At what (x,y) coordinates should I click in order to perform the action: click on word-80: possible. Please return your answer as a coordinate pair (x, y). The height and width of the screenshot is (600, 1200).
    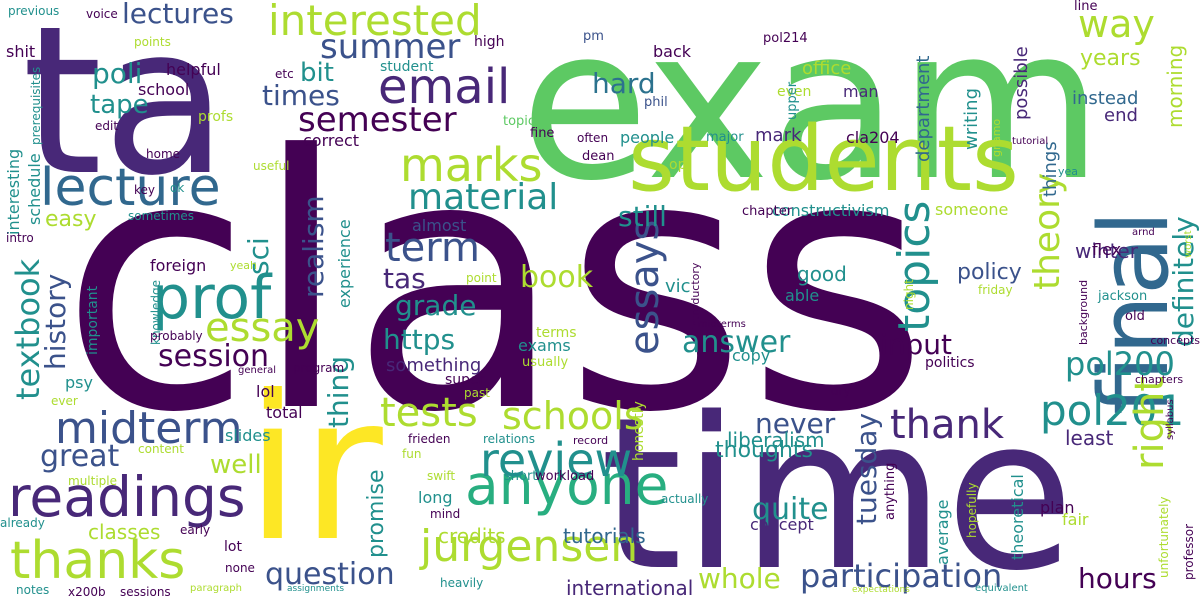
    Looking at the image, I should click on (1021, 83).